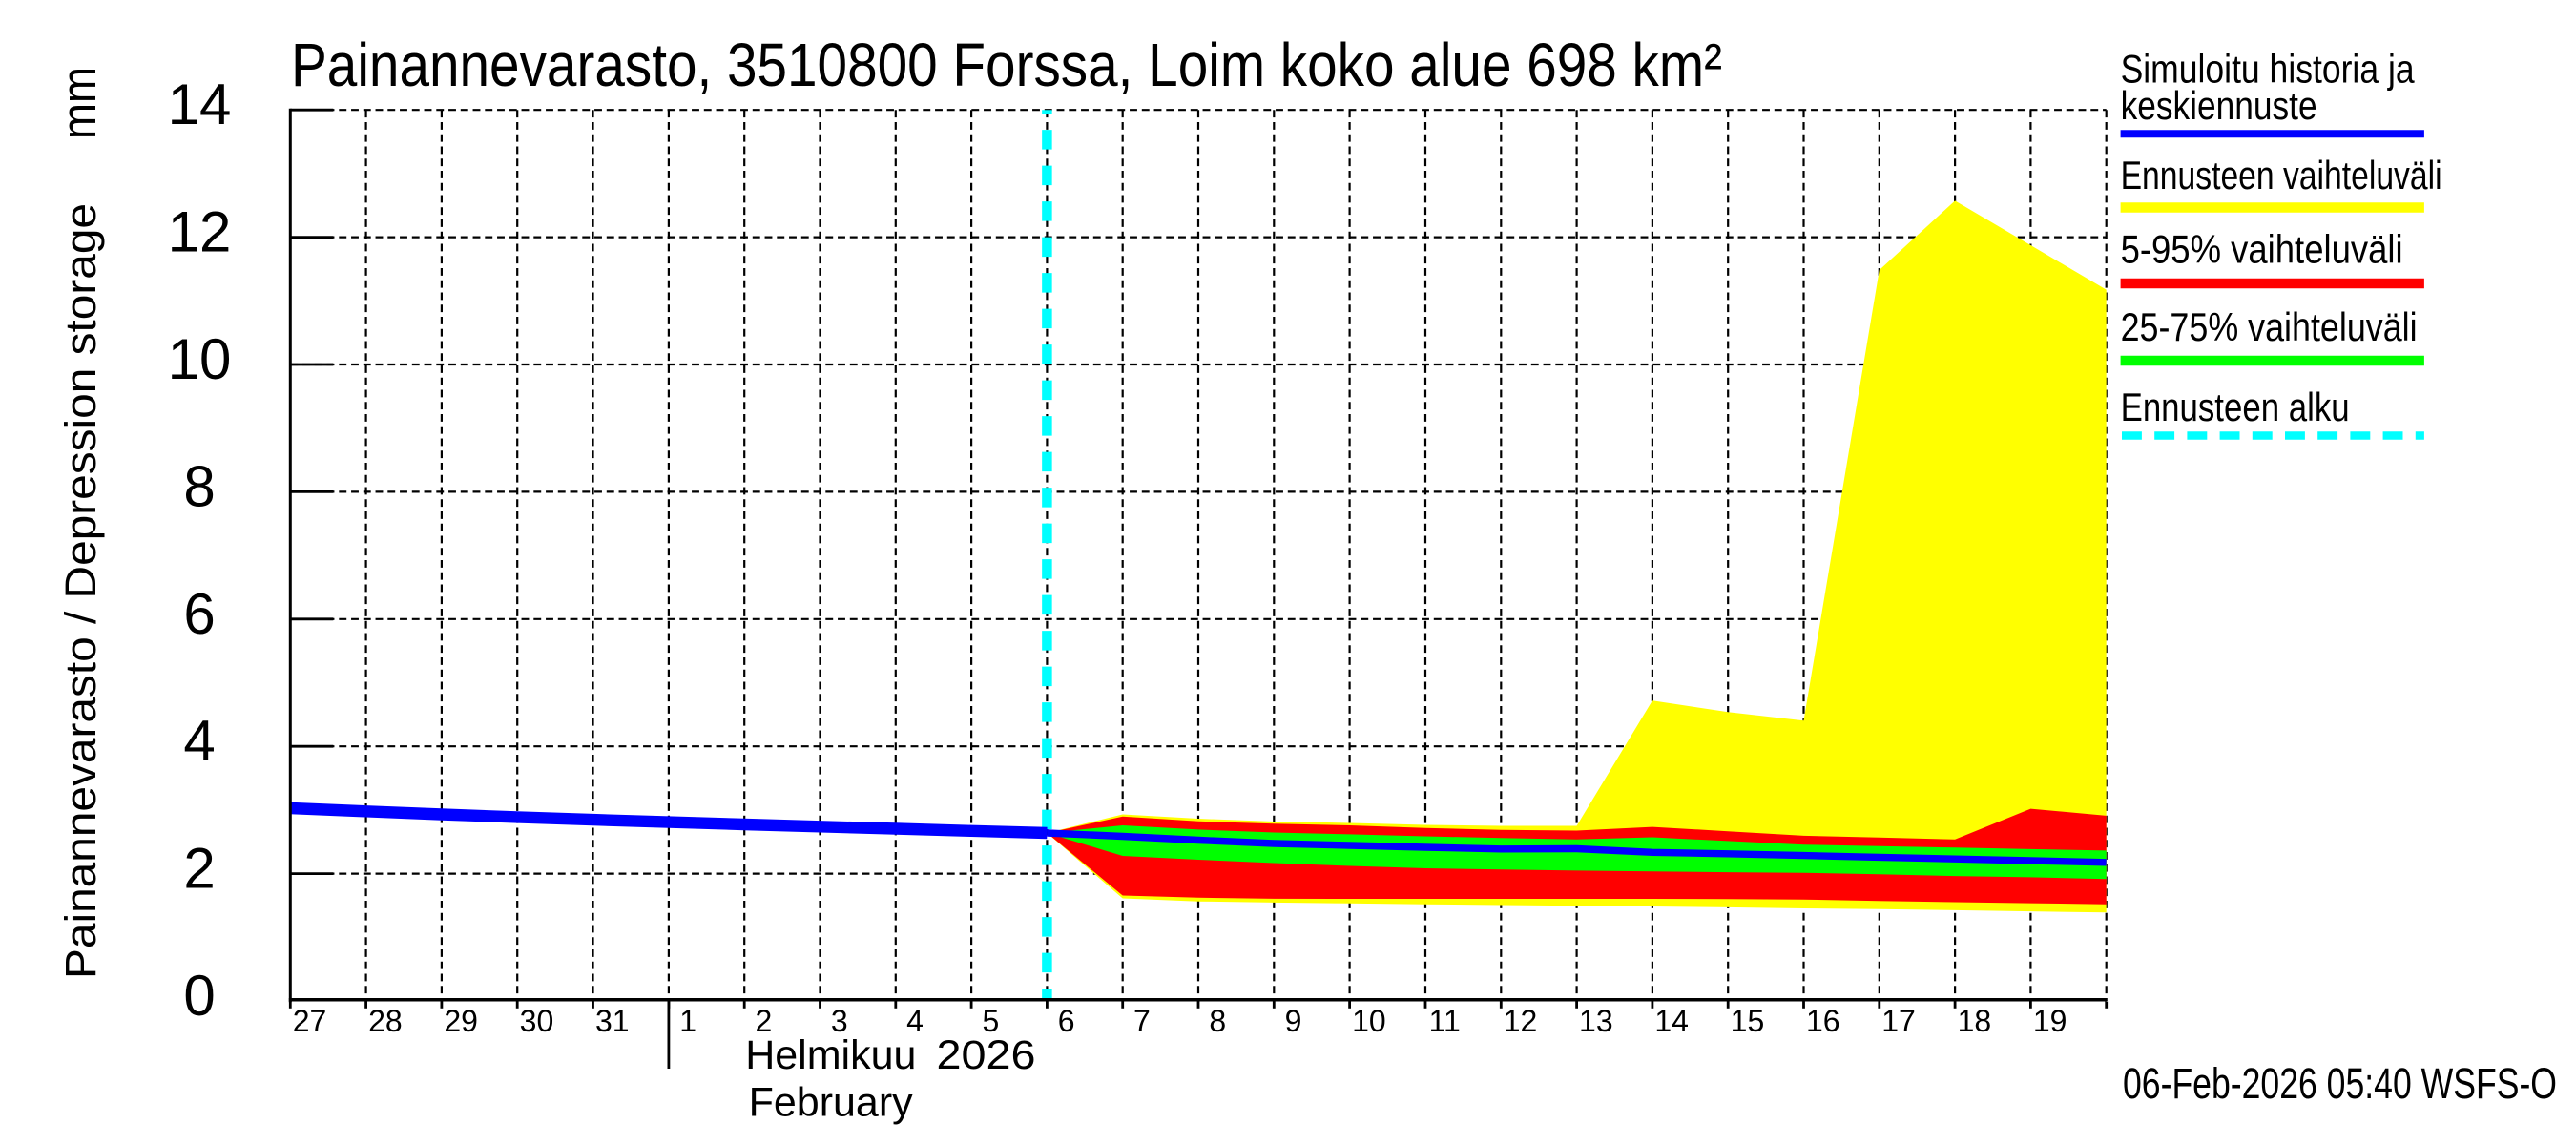 This screenshot has height=1145, width=2576. I want to click on svg-text: February, so click(831, 1102).